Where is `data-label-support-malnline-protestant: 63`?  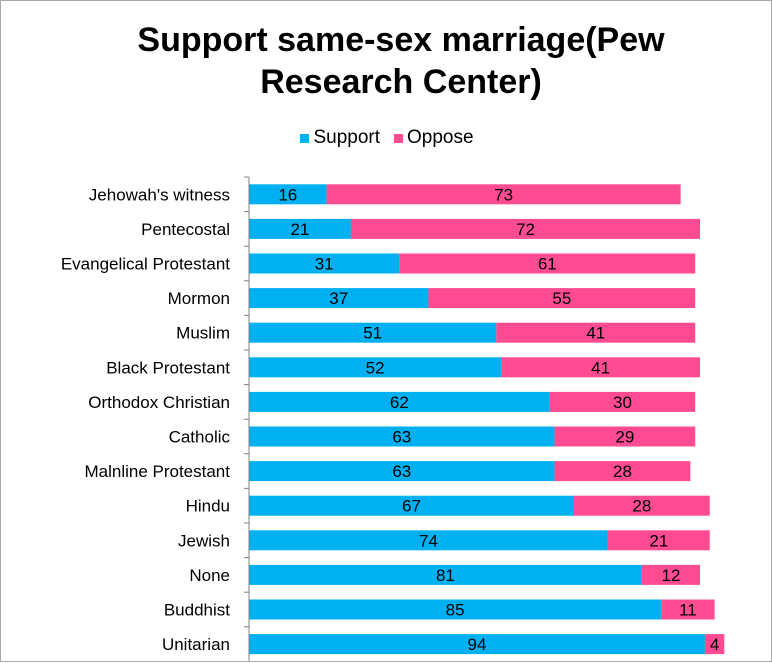 data-label-support-malnline-protestant: 63 is located at coordinates (401, 471).